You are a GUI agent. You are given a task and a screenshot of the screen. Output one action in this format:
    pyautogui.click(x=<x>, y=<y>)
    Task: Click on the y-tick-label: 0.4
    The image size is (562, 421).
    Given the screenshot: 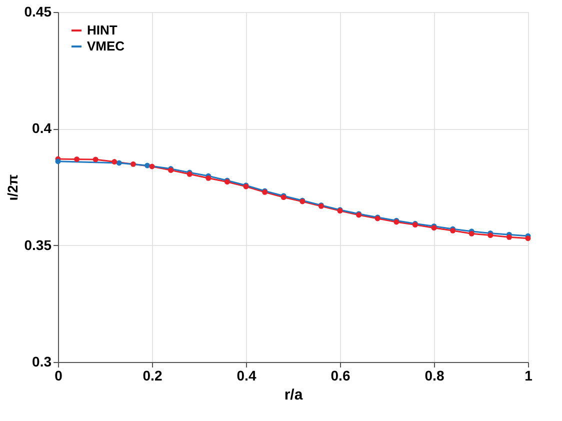 What is the action you would take?
    pyautogui.click(x=42, y=128)
    